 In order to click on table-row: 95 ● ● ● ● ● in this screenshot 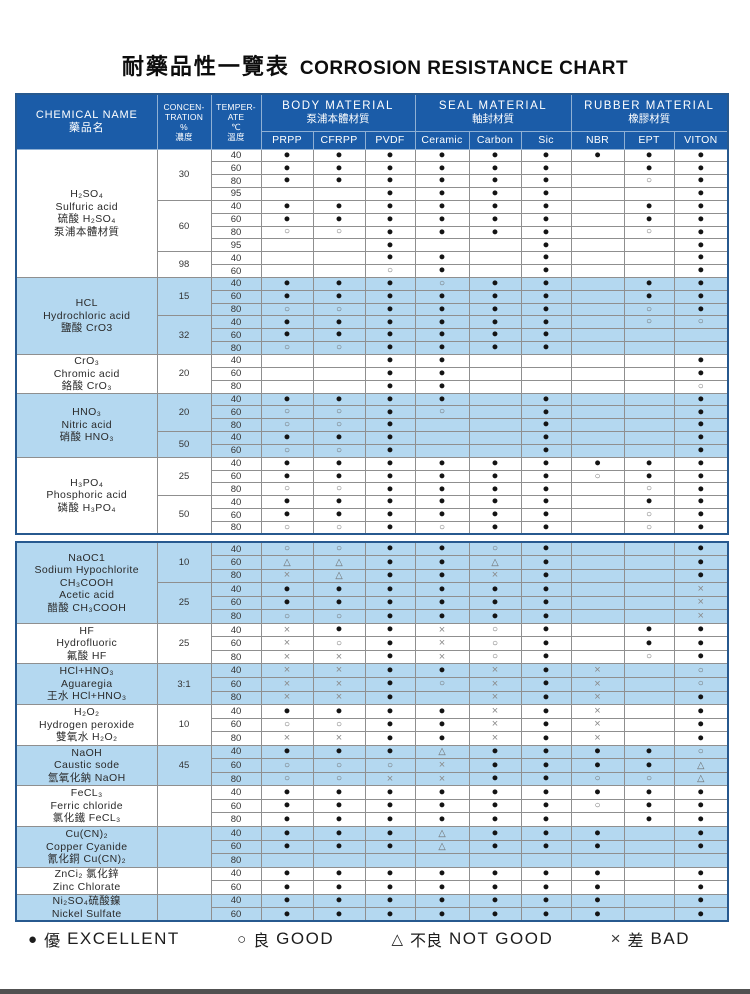, I will do `click(372, 194)`.